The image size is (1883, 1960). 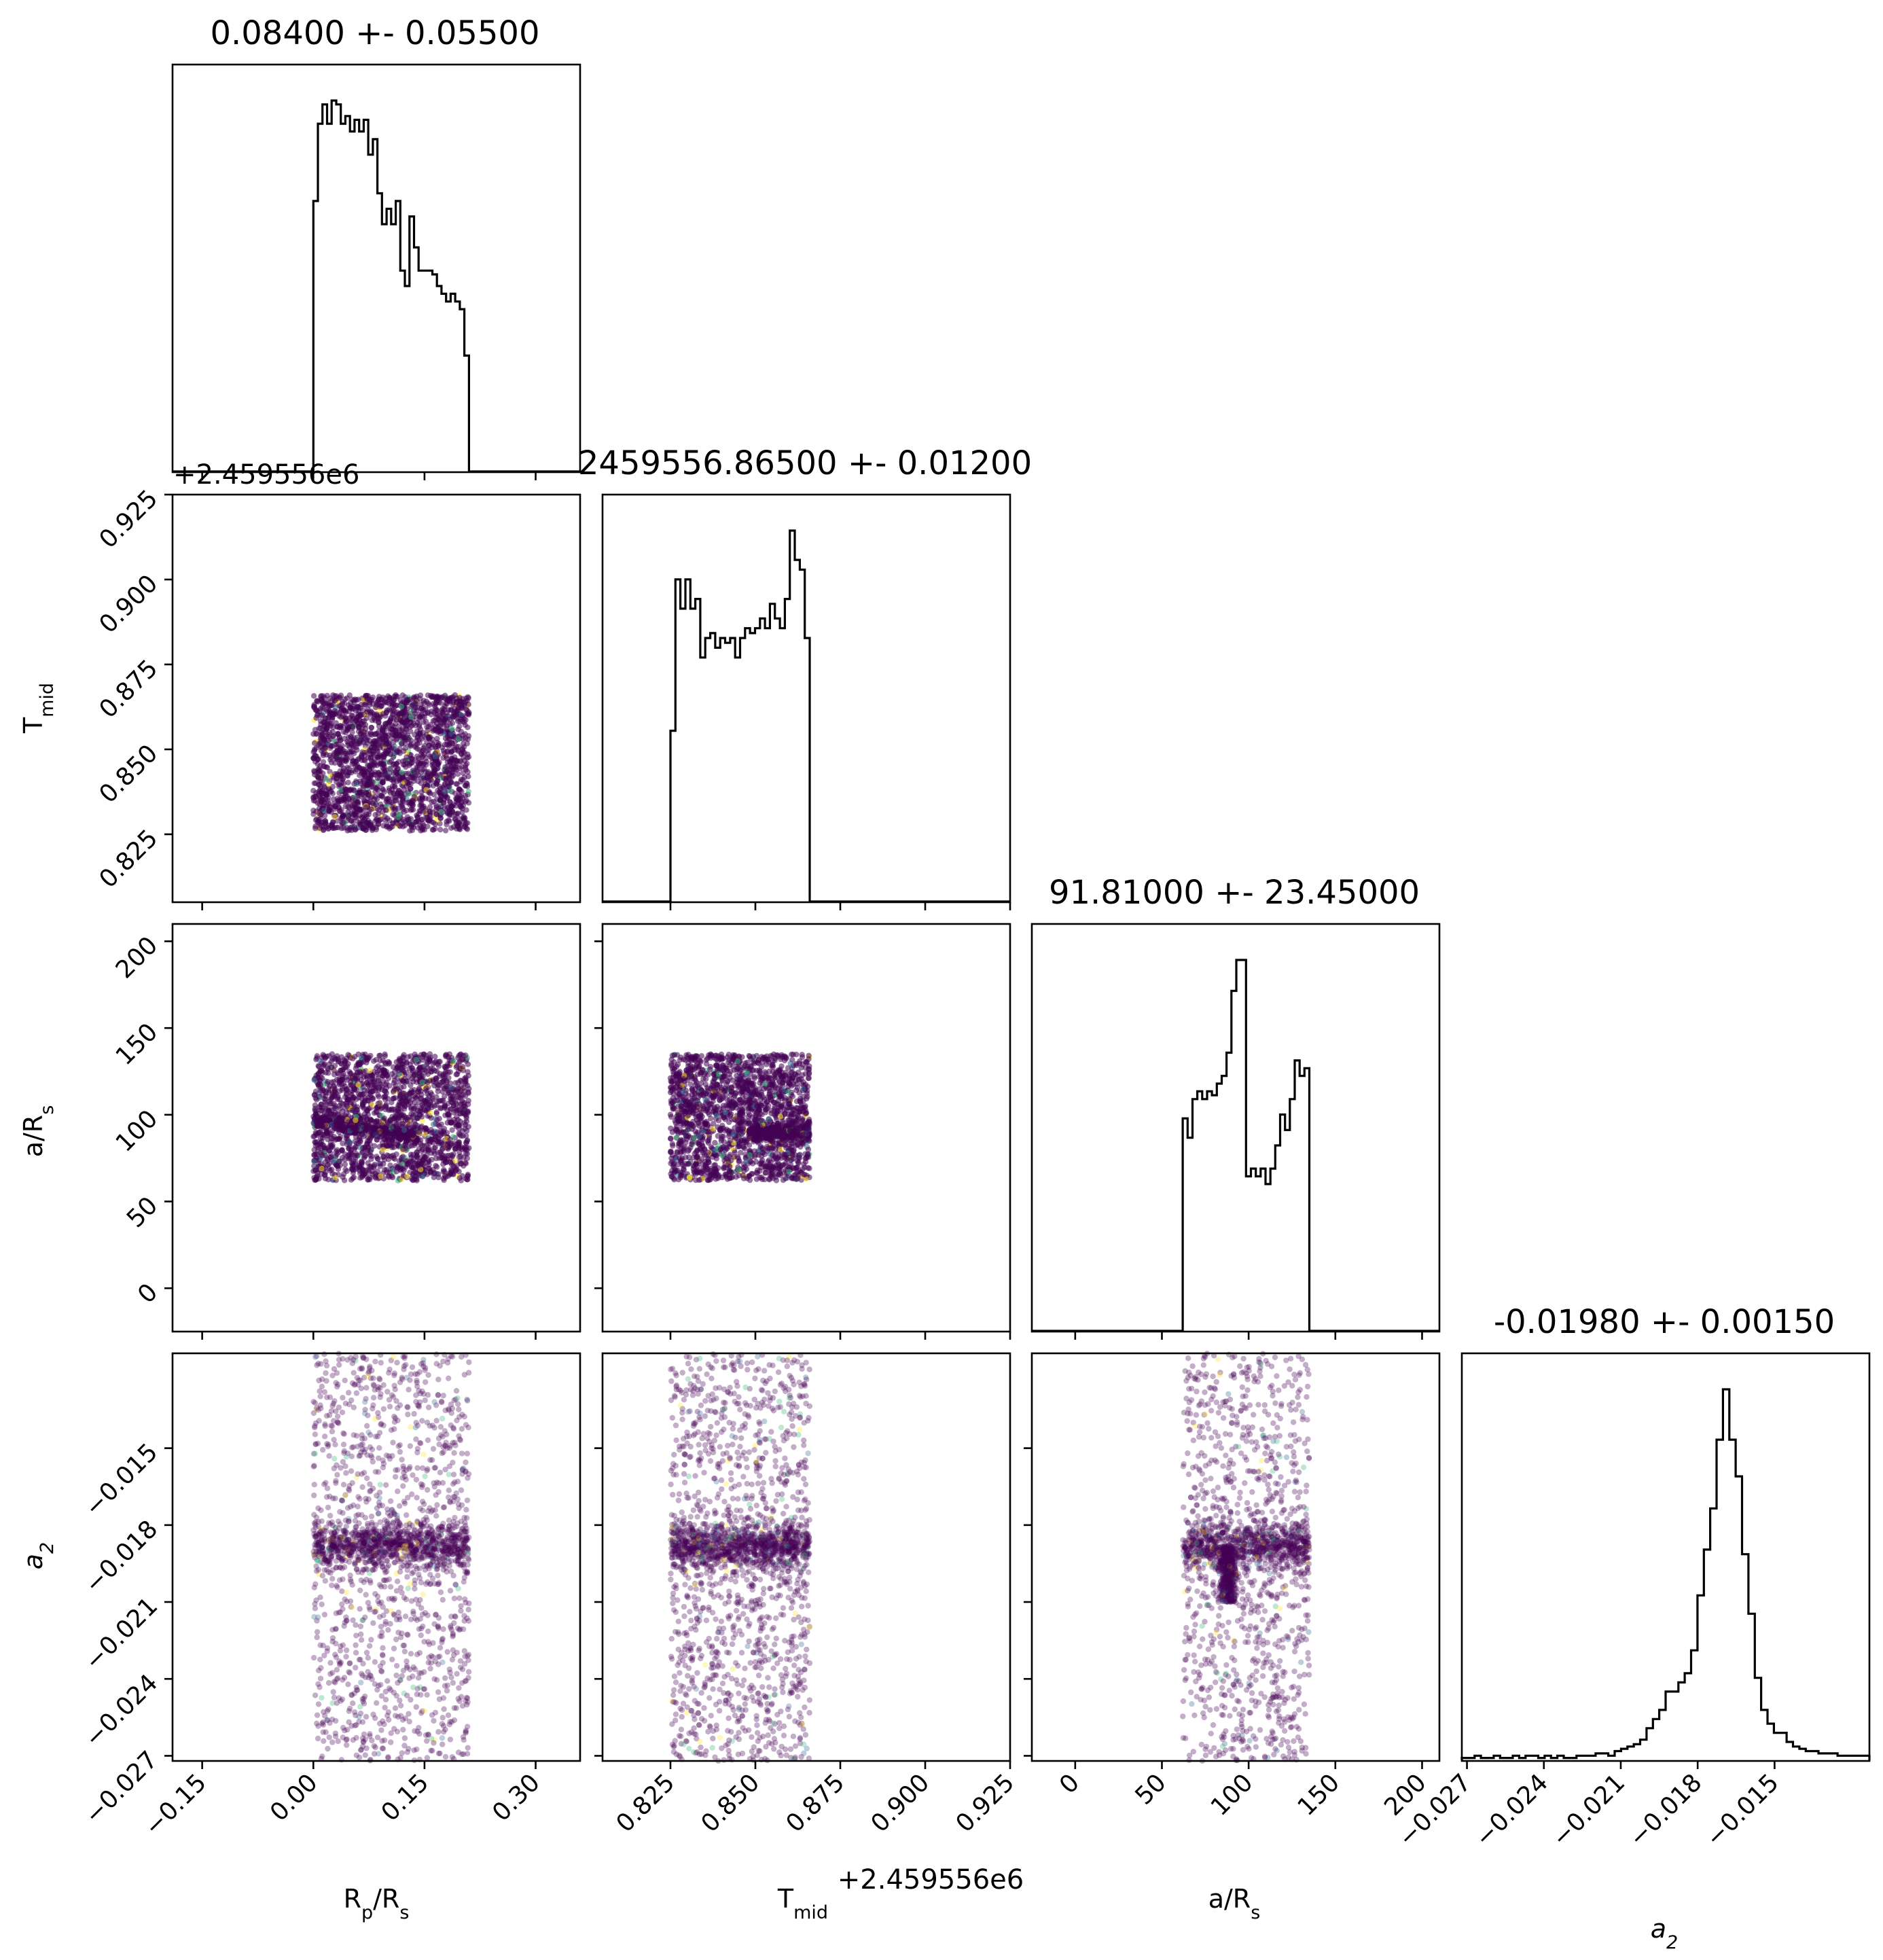 I want to click on panel-rp-rs-vs-a-rs, so click(x=372, y=1131).